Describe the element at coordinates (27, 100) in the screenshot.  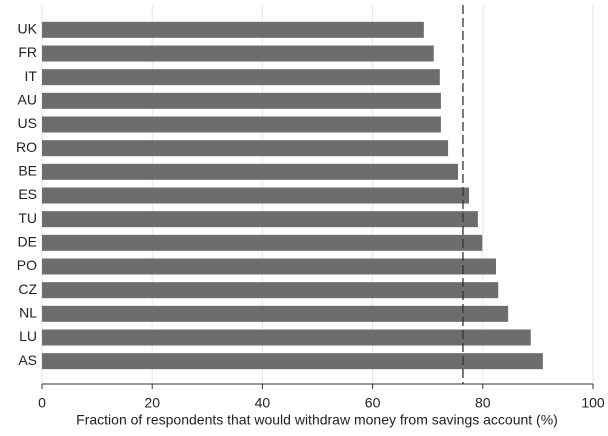
I see `y-tick-label: AU` at that location.